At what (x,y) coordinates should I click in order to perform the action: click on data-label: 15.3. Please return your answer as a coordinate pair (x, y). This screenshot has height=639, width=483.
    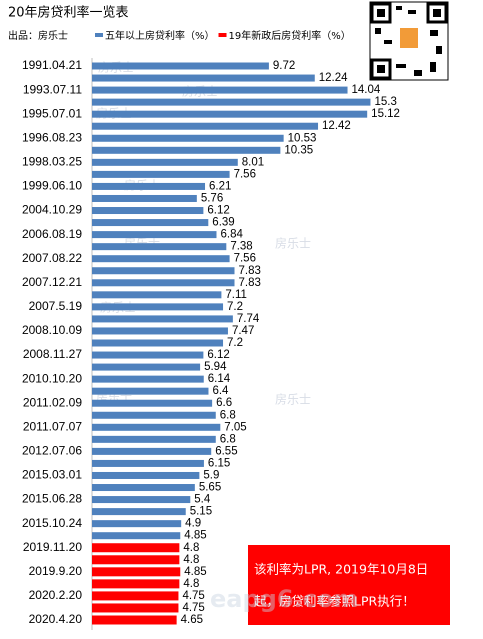
    Looking at the image, I should click on (385, 102).